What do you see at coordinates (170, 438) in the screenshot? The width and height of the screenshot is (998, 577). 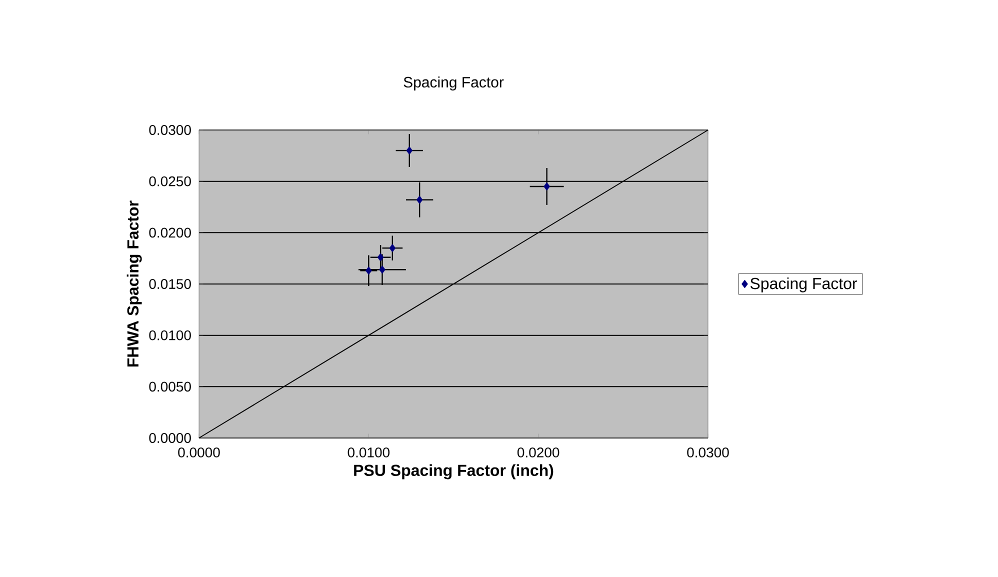 I see `y-tick-label: 0.0000` at bounding box center [170, 438].